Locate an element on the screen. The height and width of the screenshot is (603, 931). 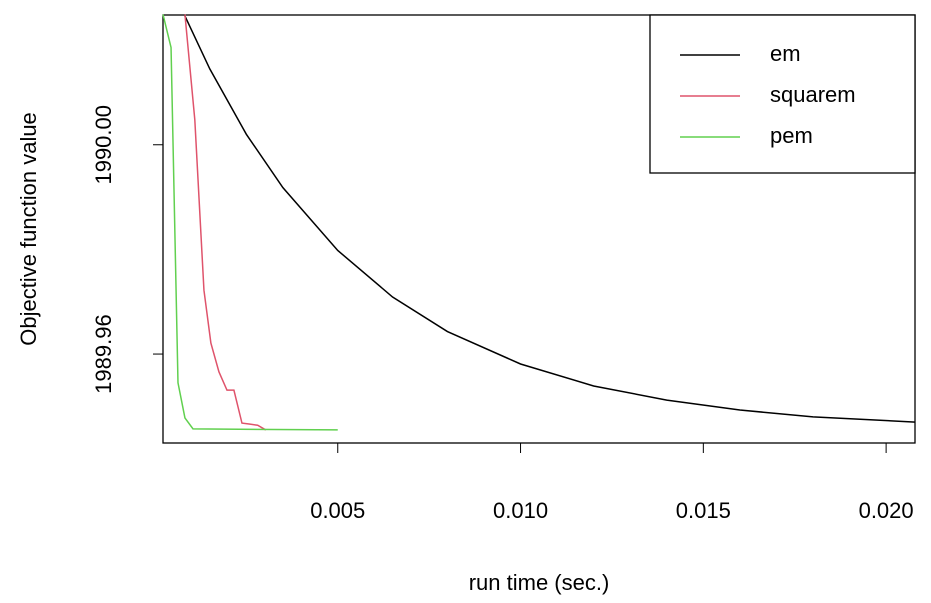
x-tick-label: 0.010 is located at coordinates (520, 510).